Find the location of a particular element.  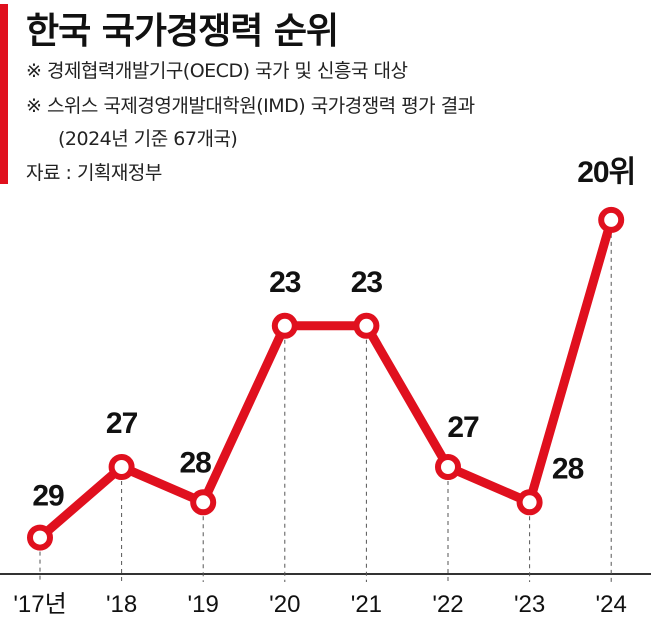

note-1: ※ 경제협력개발기구(OECD) 국가 및 신흥국 대상 is located at coordinates (217, 71).